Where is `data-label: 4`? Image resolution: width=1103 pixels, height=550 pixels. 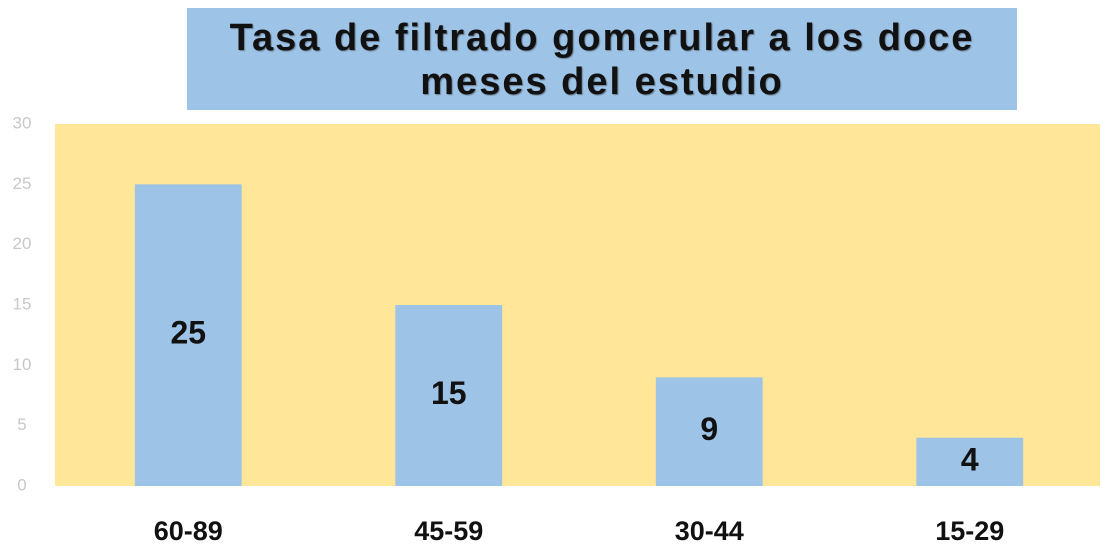 data-label: 4 is located at coordinates (970, 459).